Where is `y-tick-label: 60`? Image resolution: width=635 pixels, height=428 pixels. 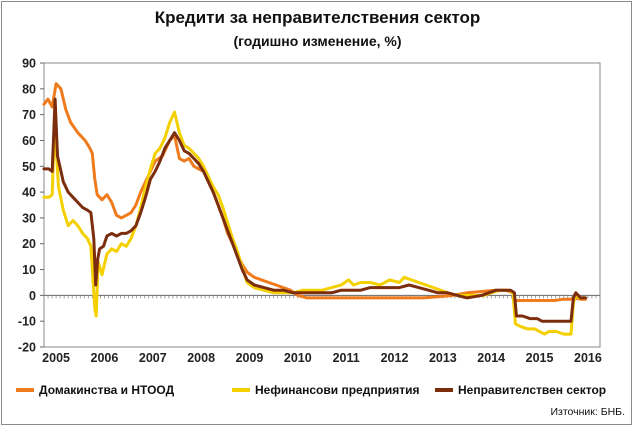
y-tick-label: 60 is located at coordinates (29, 141).